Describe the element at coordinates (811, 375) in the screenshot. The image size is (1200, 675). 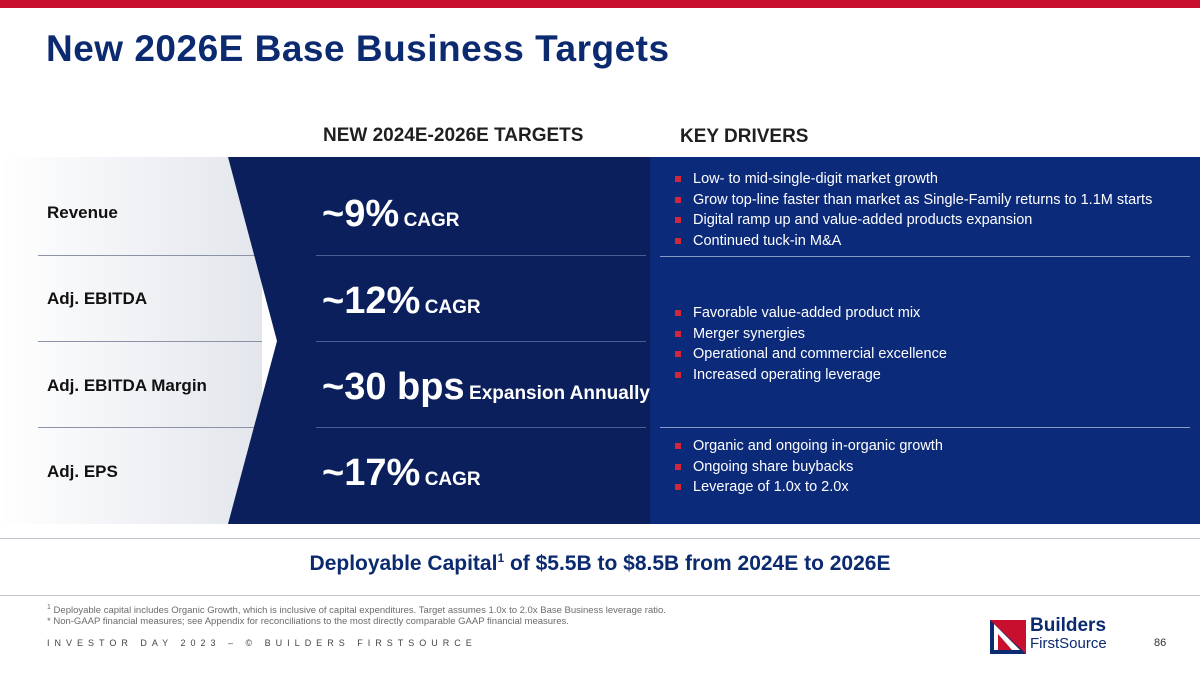
I see `driver-item: Increased operating leverage` at that location.